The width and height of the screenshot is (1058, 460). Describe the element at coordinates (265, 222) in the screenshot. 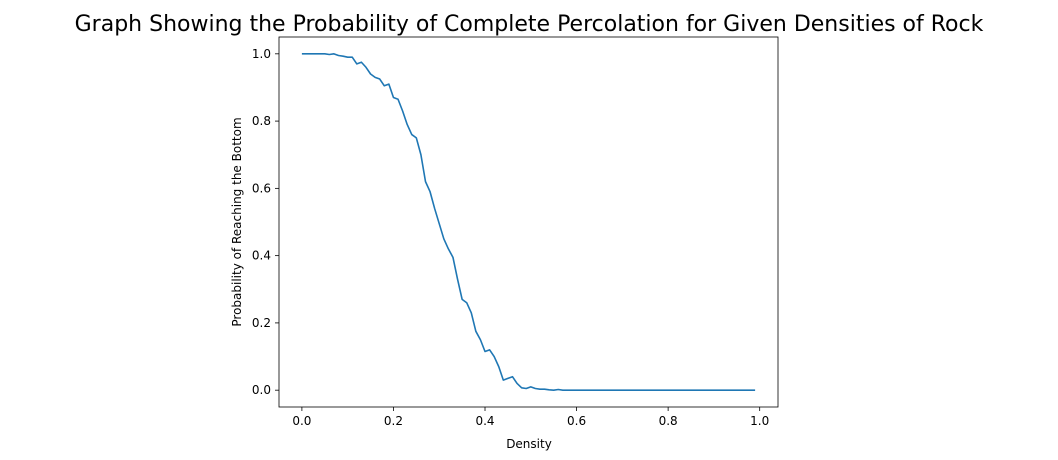

I see `y-axis: 0.0 0.2 0.4 0.6 0.8 1.0` at that location.